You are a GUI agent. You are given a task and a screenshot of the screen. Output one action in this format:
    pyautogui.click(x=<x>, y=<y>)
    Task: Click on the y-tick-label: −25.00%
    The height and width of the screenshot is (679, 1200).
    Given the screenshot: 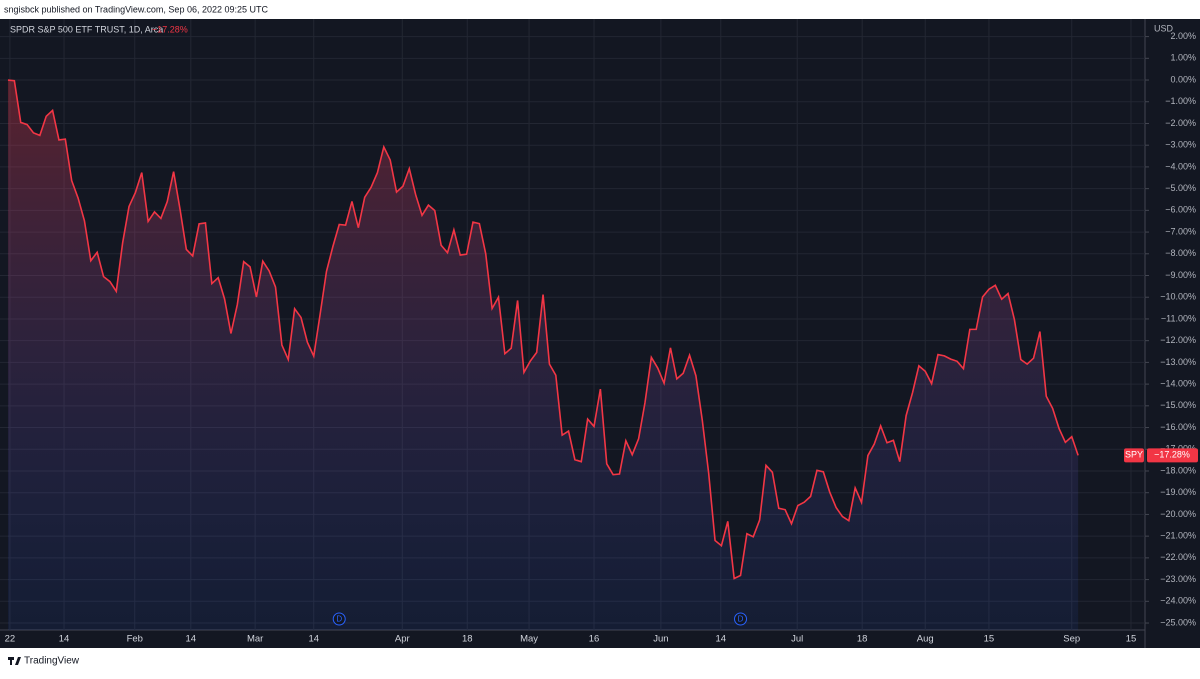 What is the action you would take?
    pyautogui.click(x=1178, y=622)
    